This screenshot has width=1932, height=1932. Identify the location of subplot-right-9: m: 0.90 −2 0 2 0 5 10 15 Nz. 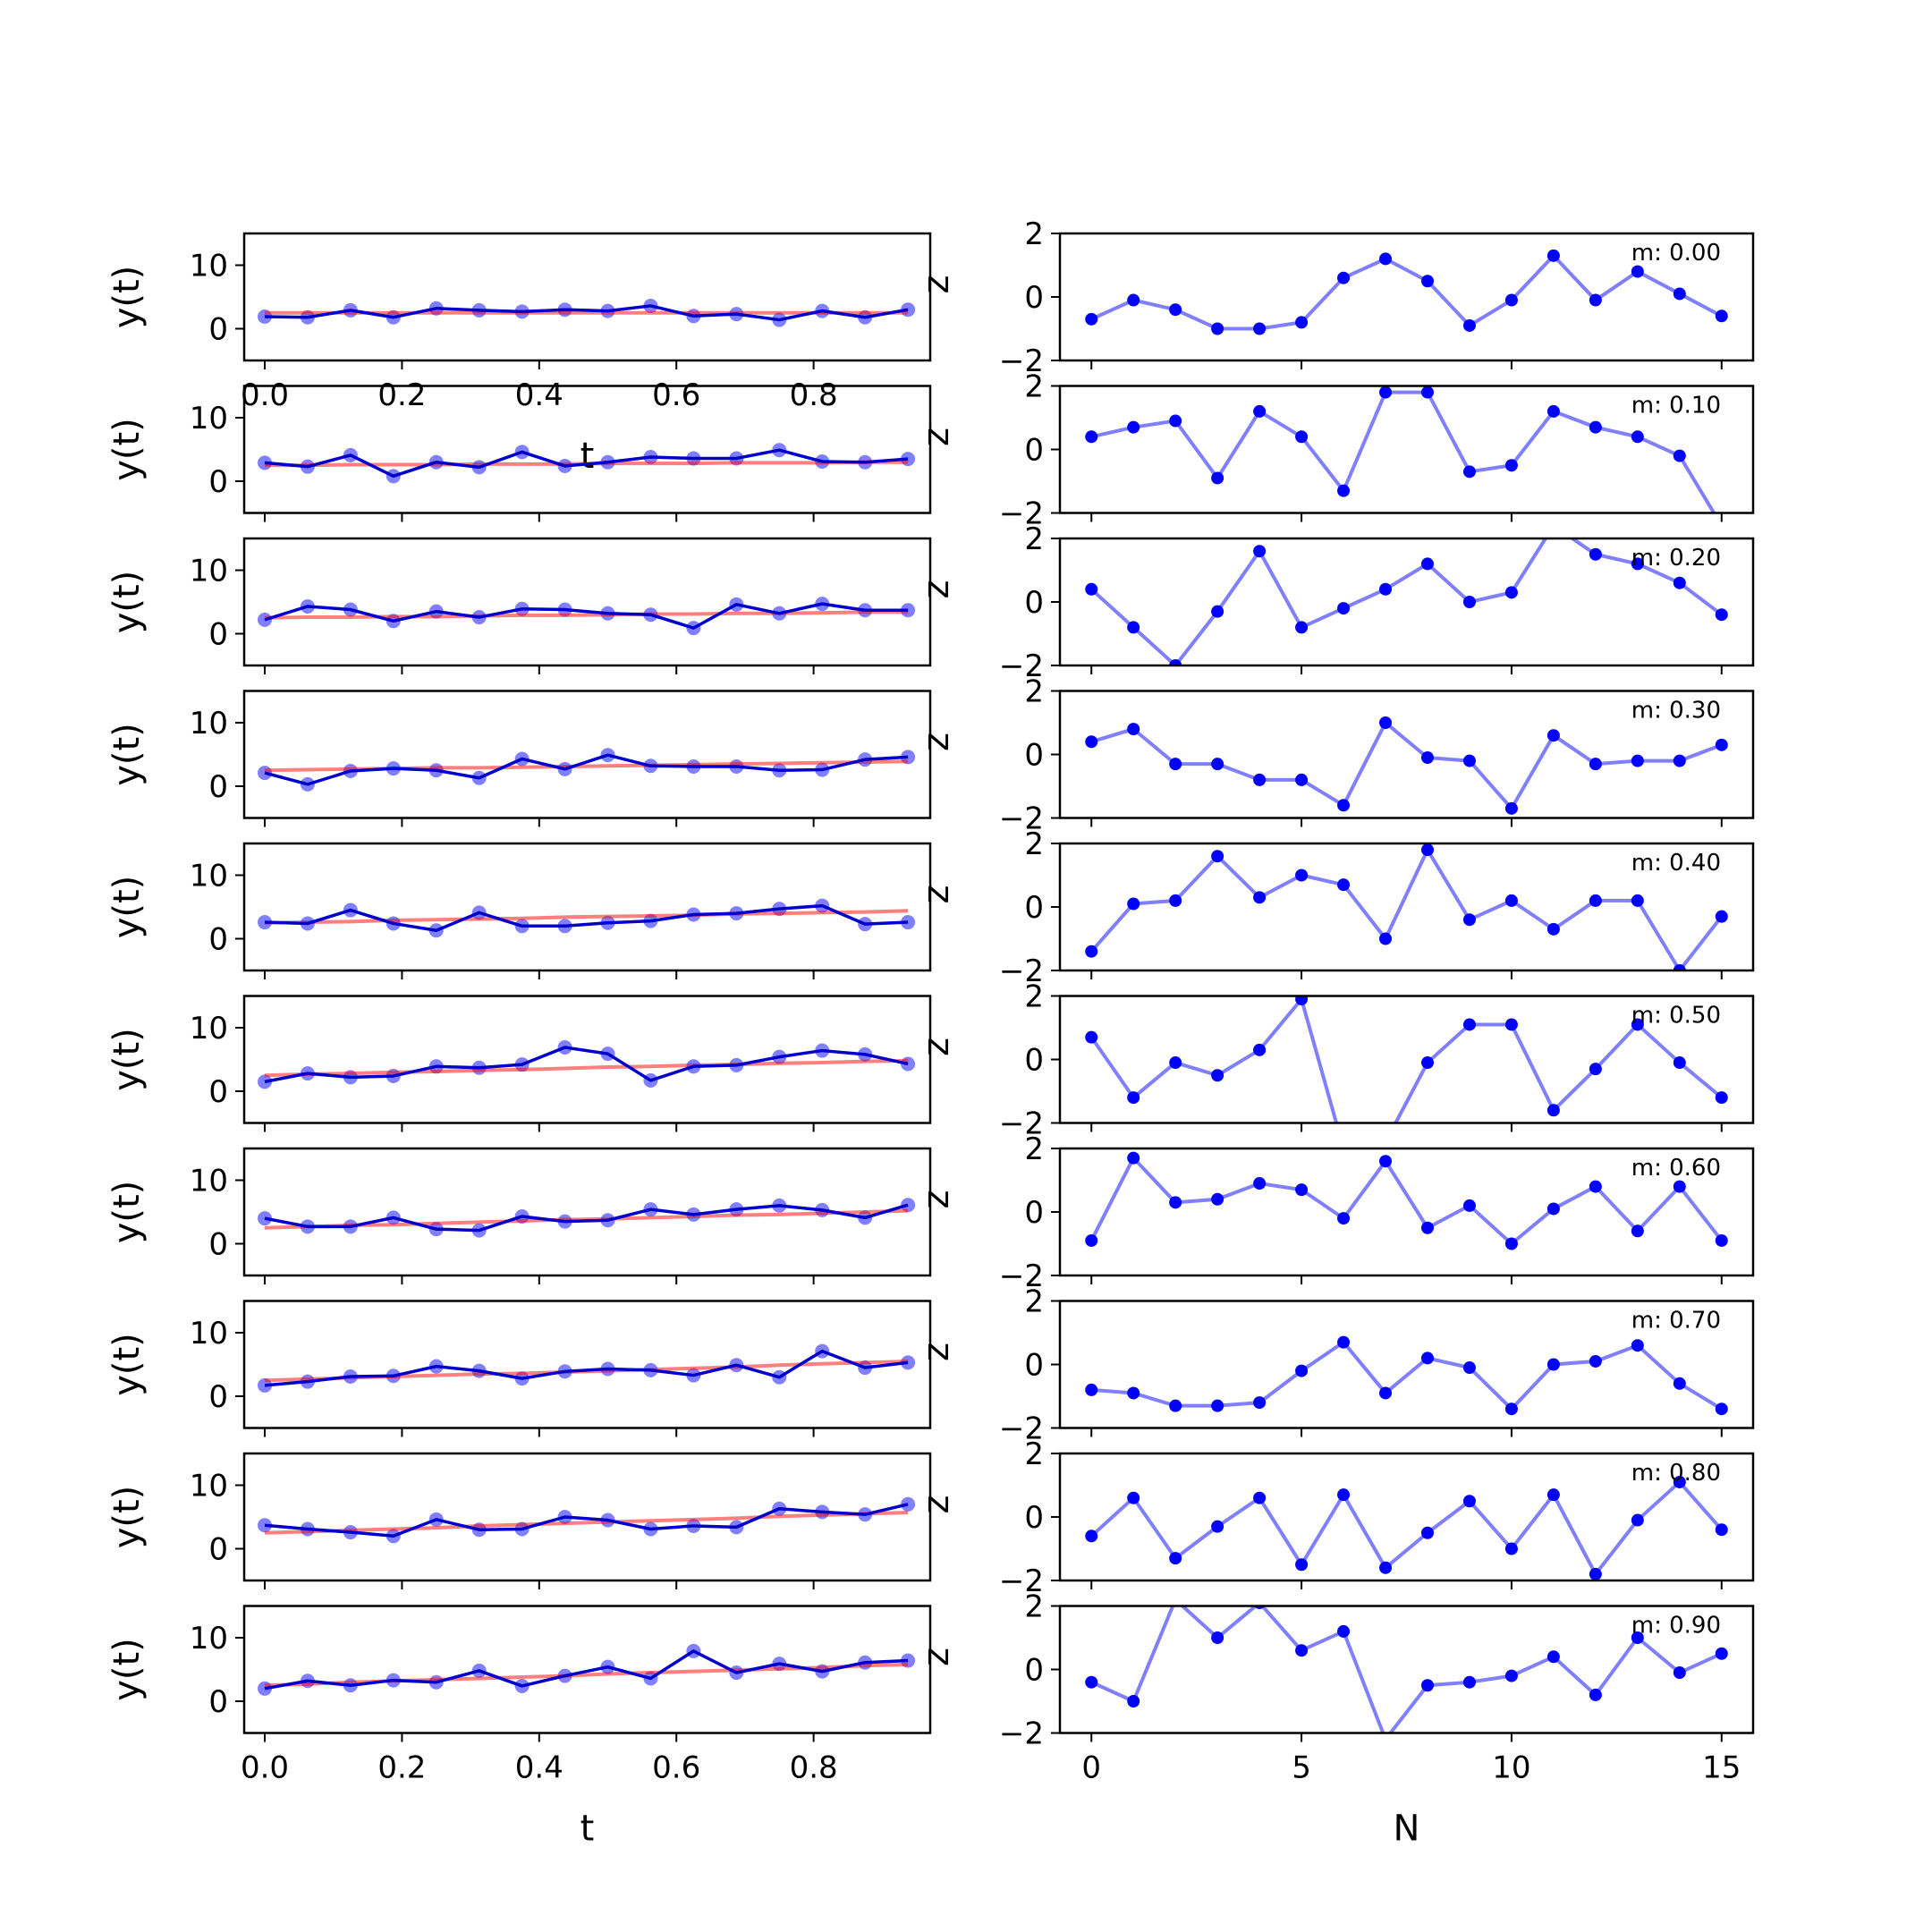
(1335, 1719).